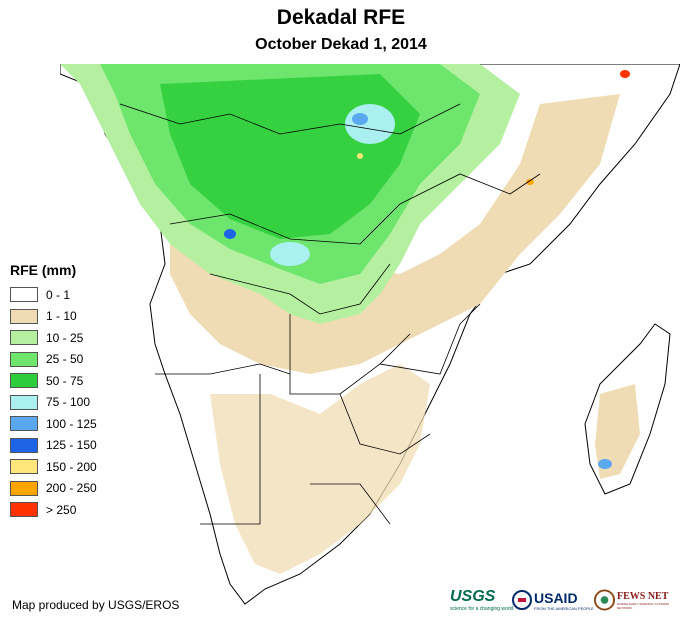 This screenshot has height=624, width=682. Describe the element at coordinates (320, 469) in the screenshot. I see `rain-1-10-south` at that location.